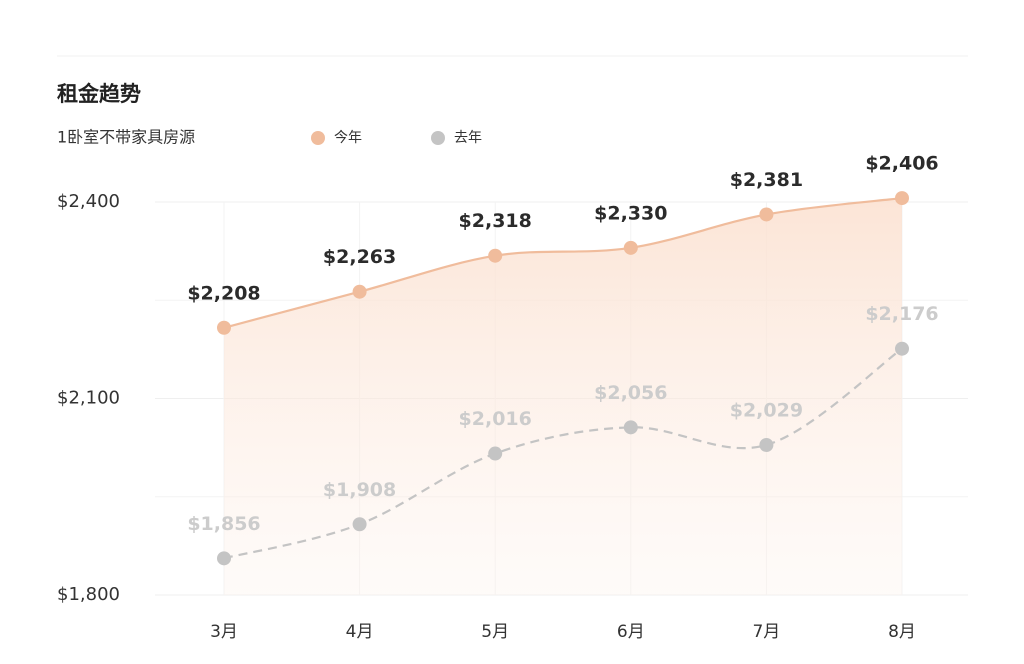 The height and width of the screenshot is (664, 1024). Describe the element at coordinates (495, 632) in the screenshot. I see `x-tick-label: 5月` at that location.